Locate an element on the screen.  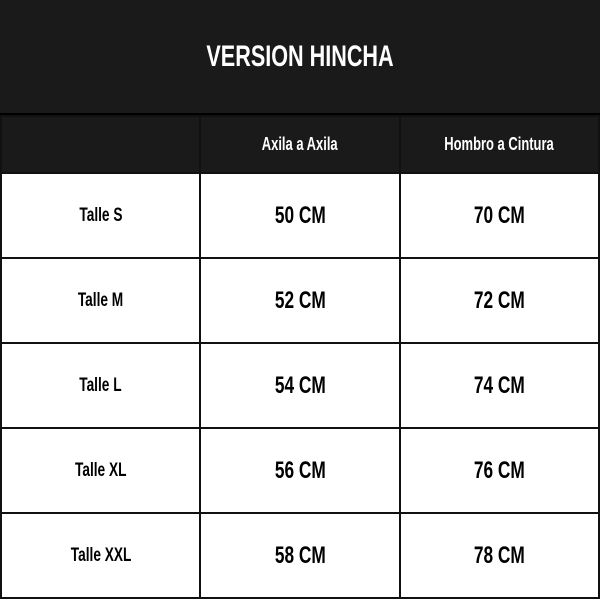
size-label-cell: Talle XL is located at coordinates (101, 470).